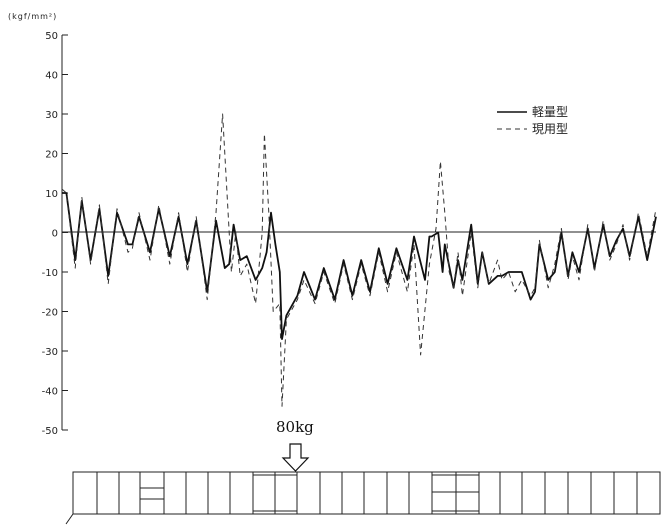 The height and width of the screenshot is (527, 664). What do you see at coordinates (51, 194) in the screenshot?
I see `y-tick-label: 10` at bounding box center [51, 194].